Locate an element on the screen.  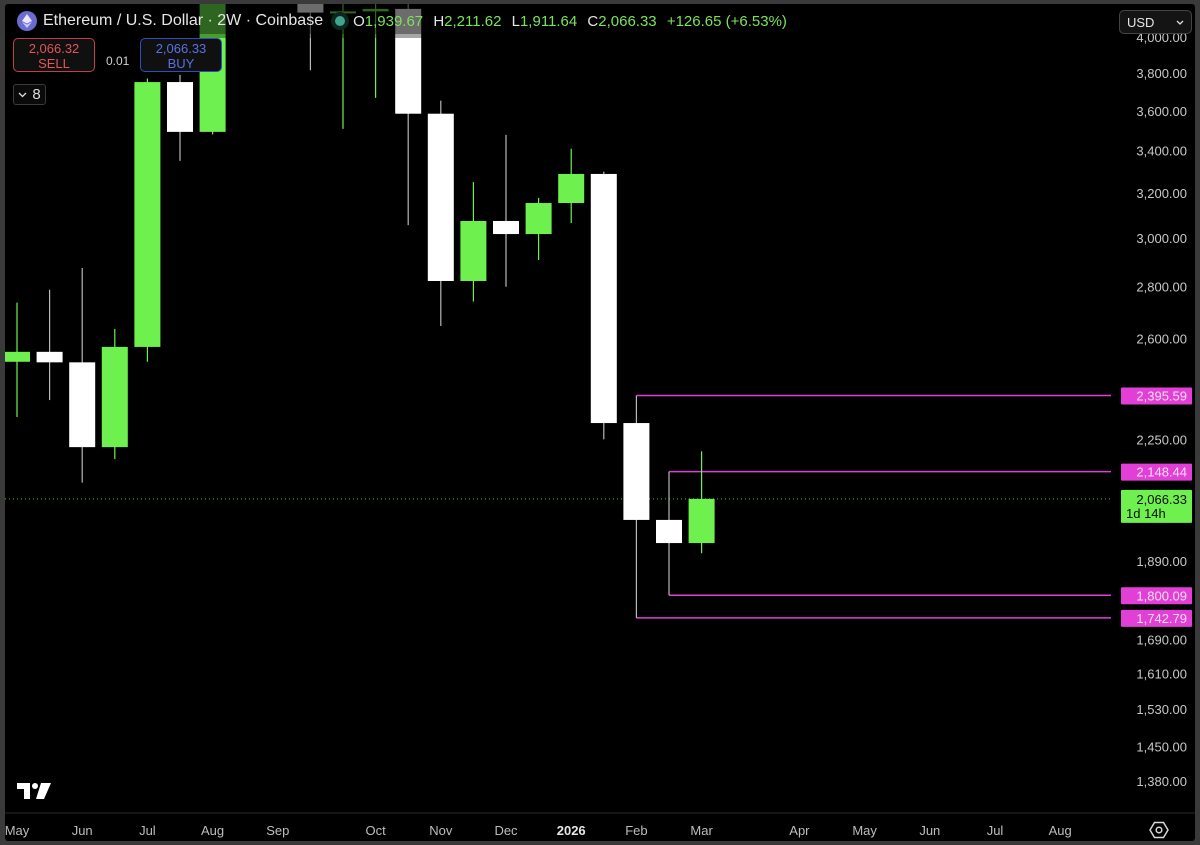
indicator-count: 8 is located at coordinates (36, 94).